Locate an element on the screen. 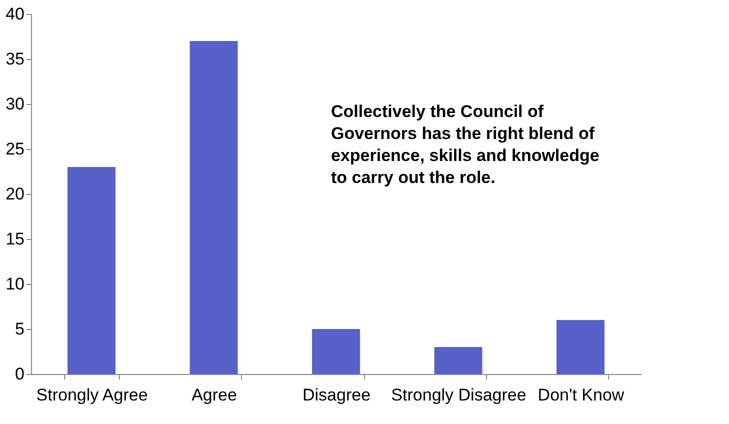 The height and width of the screenshot is (424, 729). x-tick-label: Don't Know is located at coordinates (581, 395).